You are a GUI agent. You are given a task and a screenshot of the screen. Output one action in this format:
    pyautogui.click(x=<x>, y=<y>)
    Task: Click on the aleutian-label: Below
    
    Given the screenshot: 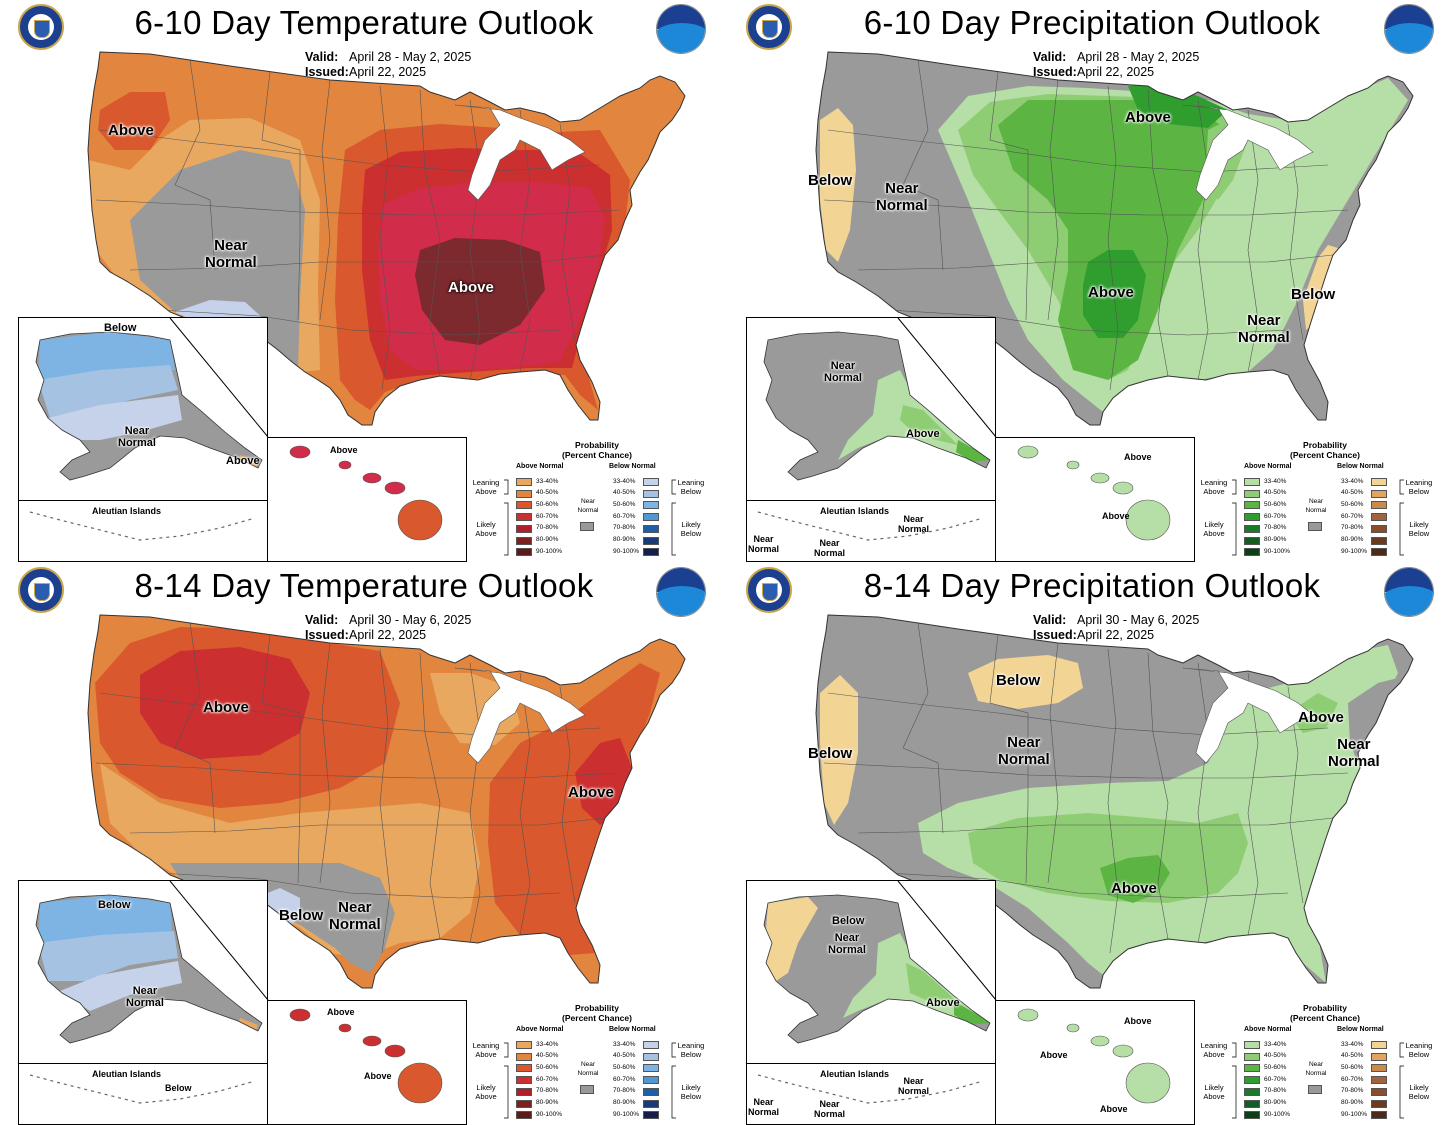 What is the action you would take?
    pyautogui.click(x=178, y=1088)
    